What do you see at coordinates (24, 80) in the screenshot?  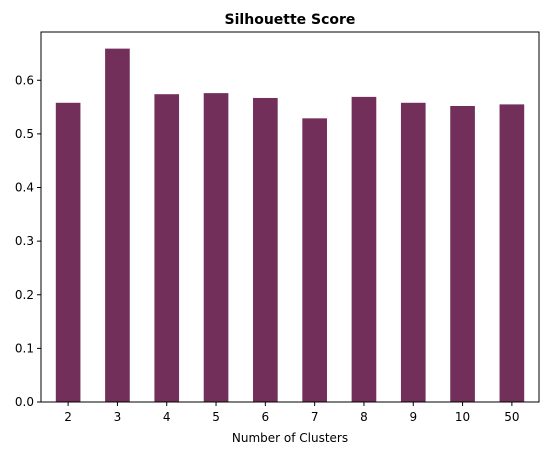 I see `y-tick-label: 0.6` at bounding box center [24, 80].